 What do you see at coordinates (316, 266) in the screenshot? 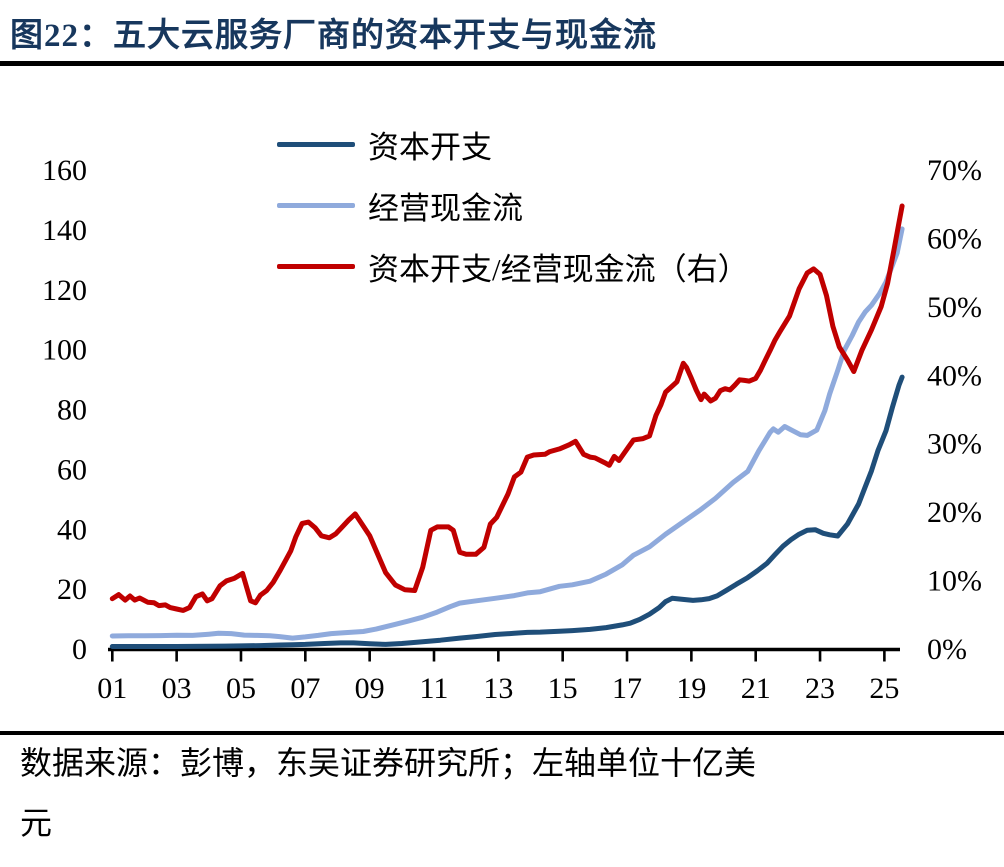
I see `capex-to-ocf-ratio-line-swatch` at bounding box center [316, 266].